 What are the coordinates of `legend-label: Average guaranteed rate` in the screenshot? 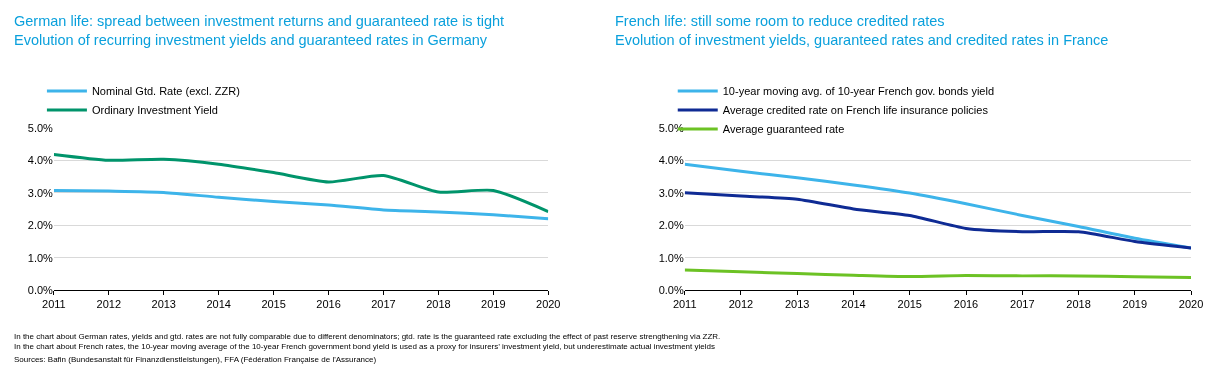 It's located at (783, 129).